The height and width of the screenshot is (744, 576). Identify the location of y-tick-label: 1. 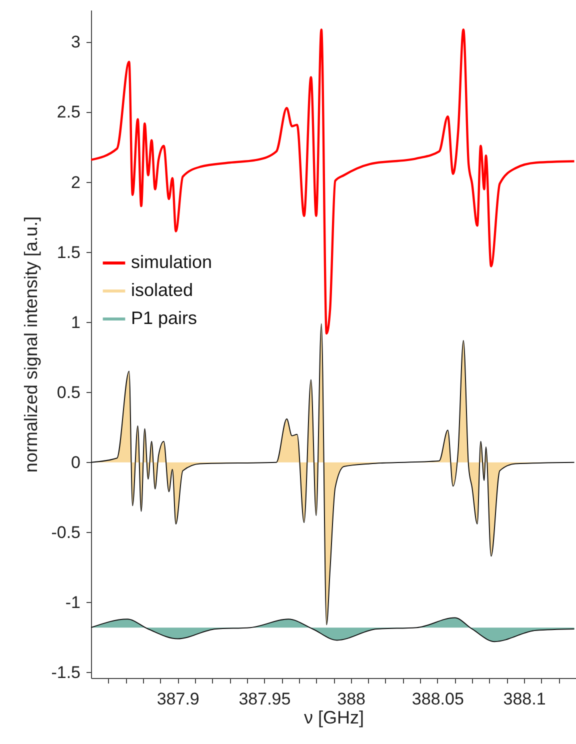
(75, 322).